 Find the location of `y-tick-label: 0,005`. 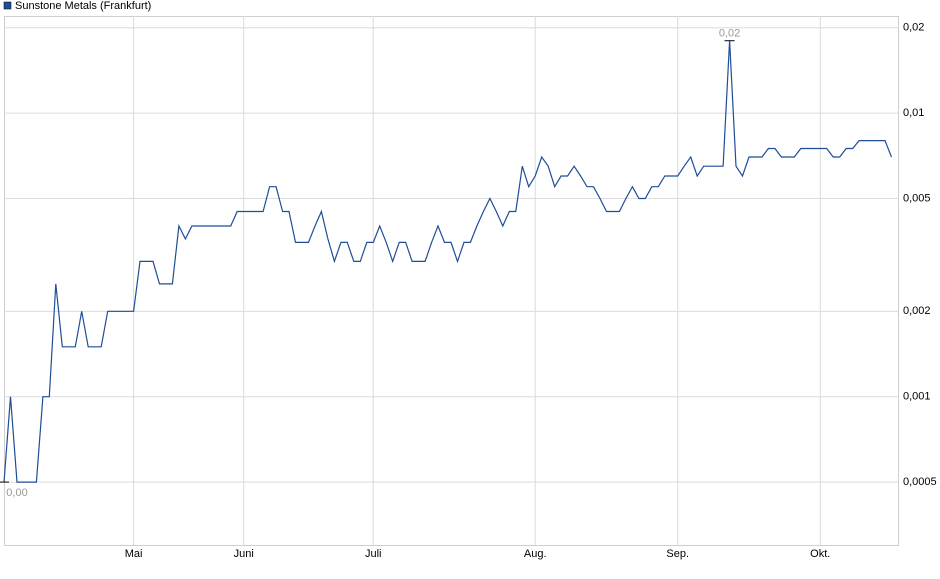

y-tick-label: 0,005 is located at coordinates (917, 198).